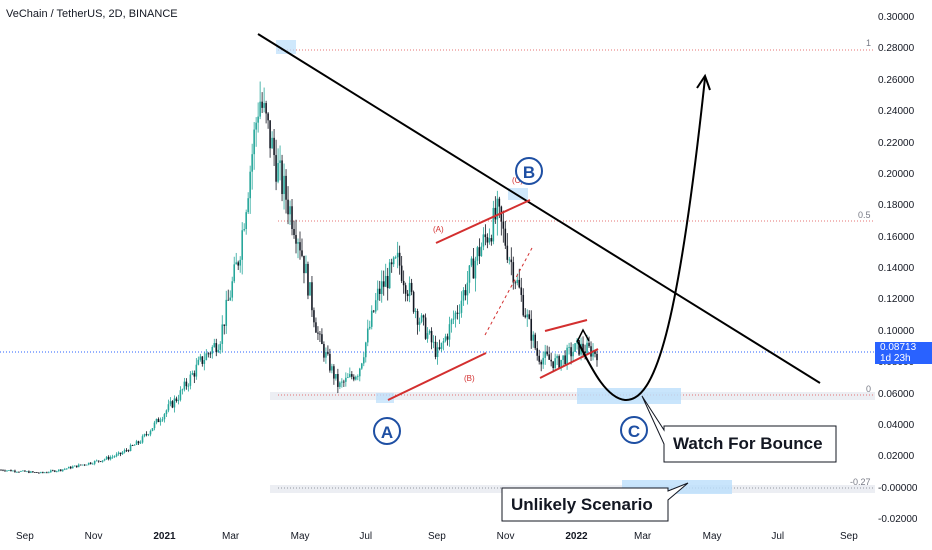  What do you see at coordinates (748, 443) in the screenshot?
I see `callout-watch-bounce: Watch For Bounce` at bounding box center [748, 443].